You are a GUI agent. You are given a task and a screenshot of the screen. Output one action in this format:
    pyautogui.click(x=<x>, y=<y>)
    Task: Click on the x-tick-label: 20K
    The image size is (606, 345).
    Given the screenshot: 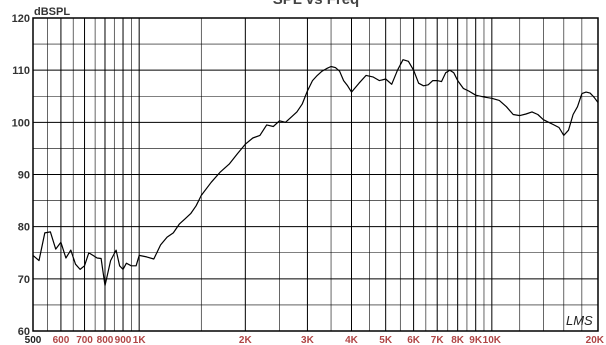 What is the action you would take?
    pyautogui.click(x=595, y=340)
    